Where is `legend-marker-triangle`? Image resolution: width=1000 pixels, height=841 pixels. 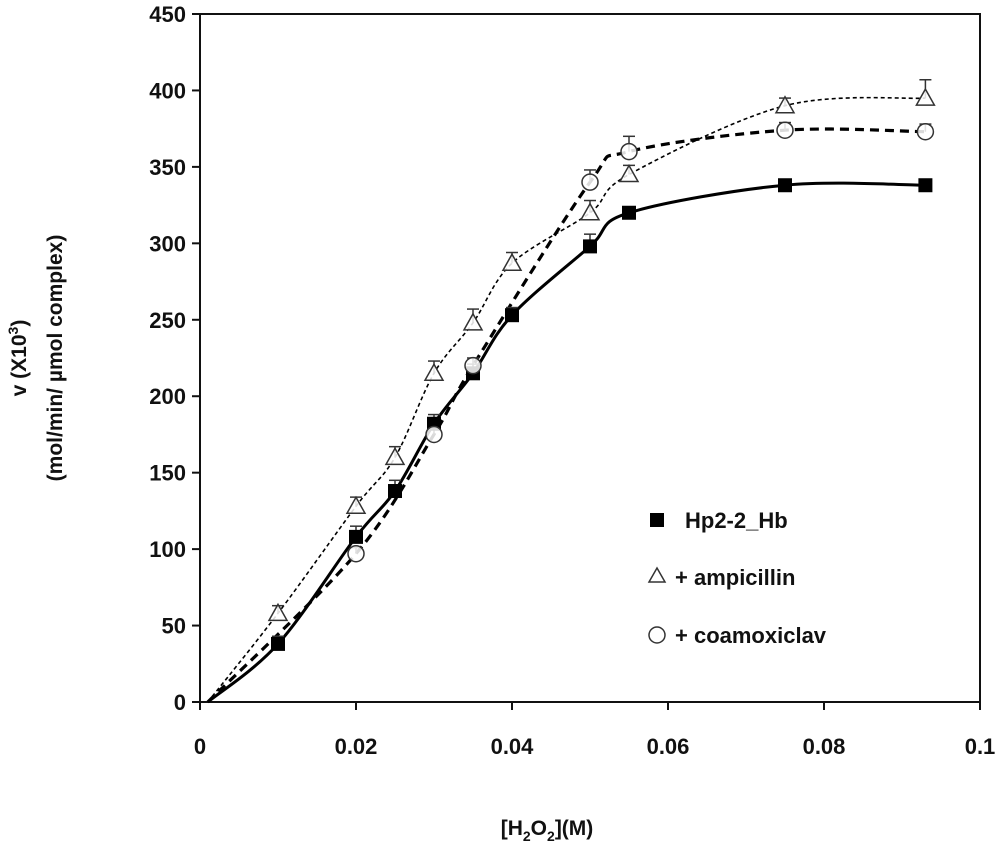 legend-marker-triangle is located at coordinates (657, 574).